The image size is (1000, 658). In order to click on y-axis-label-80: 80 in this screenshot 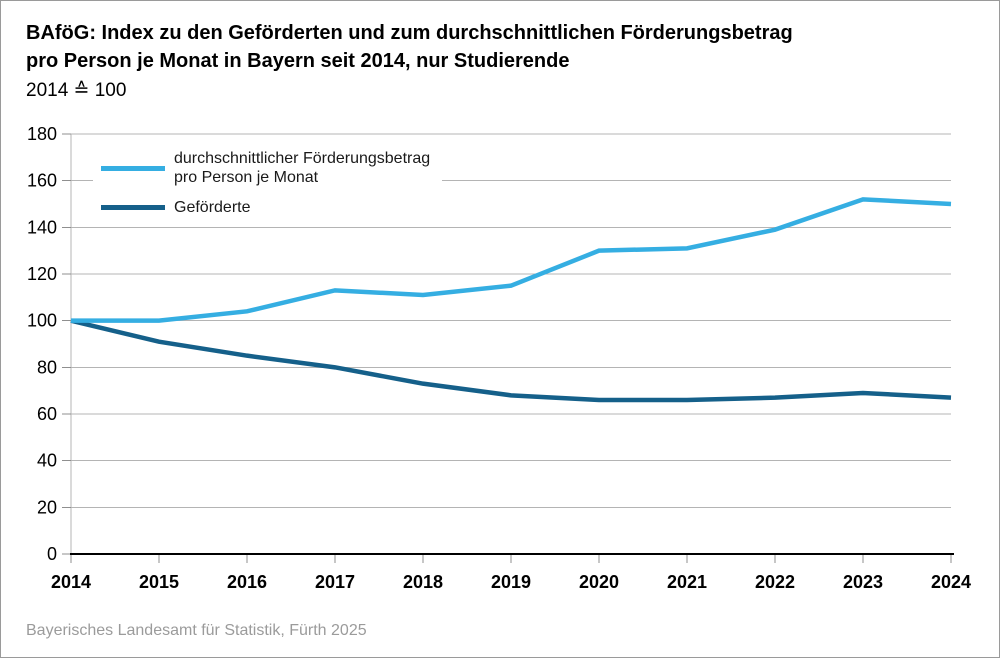, I will do `click(47, 367)`.